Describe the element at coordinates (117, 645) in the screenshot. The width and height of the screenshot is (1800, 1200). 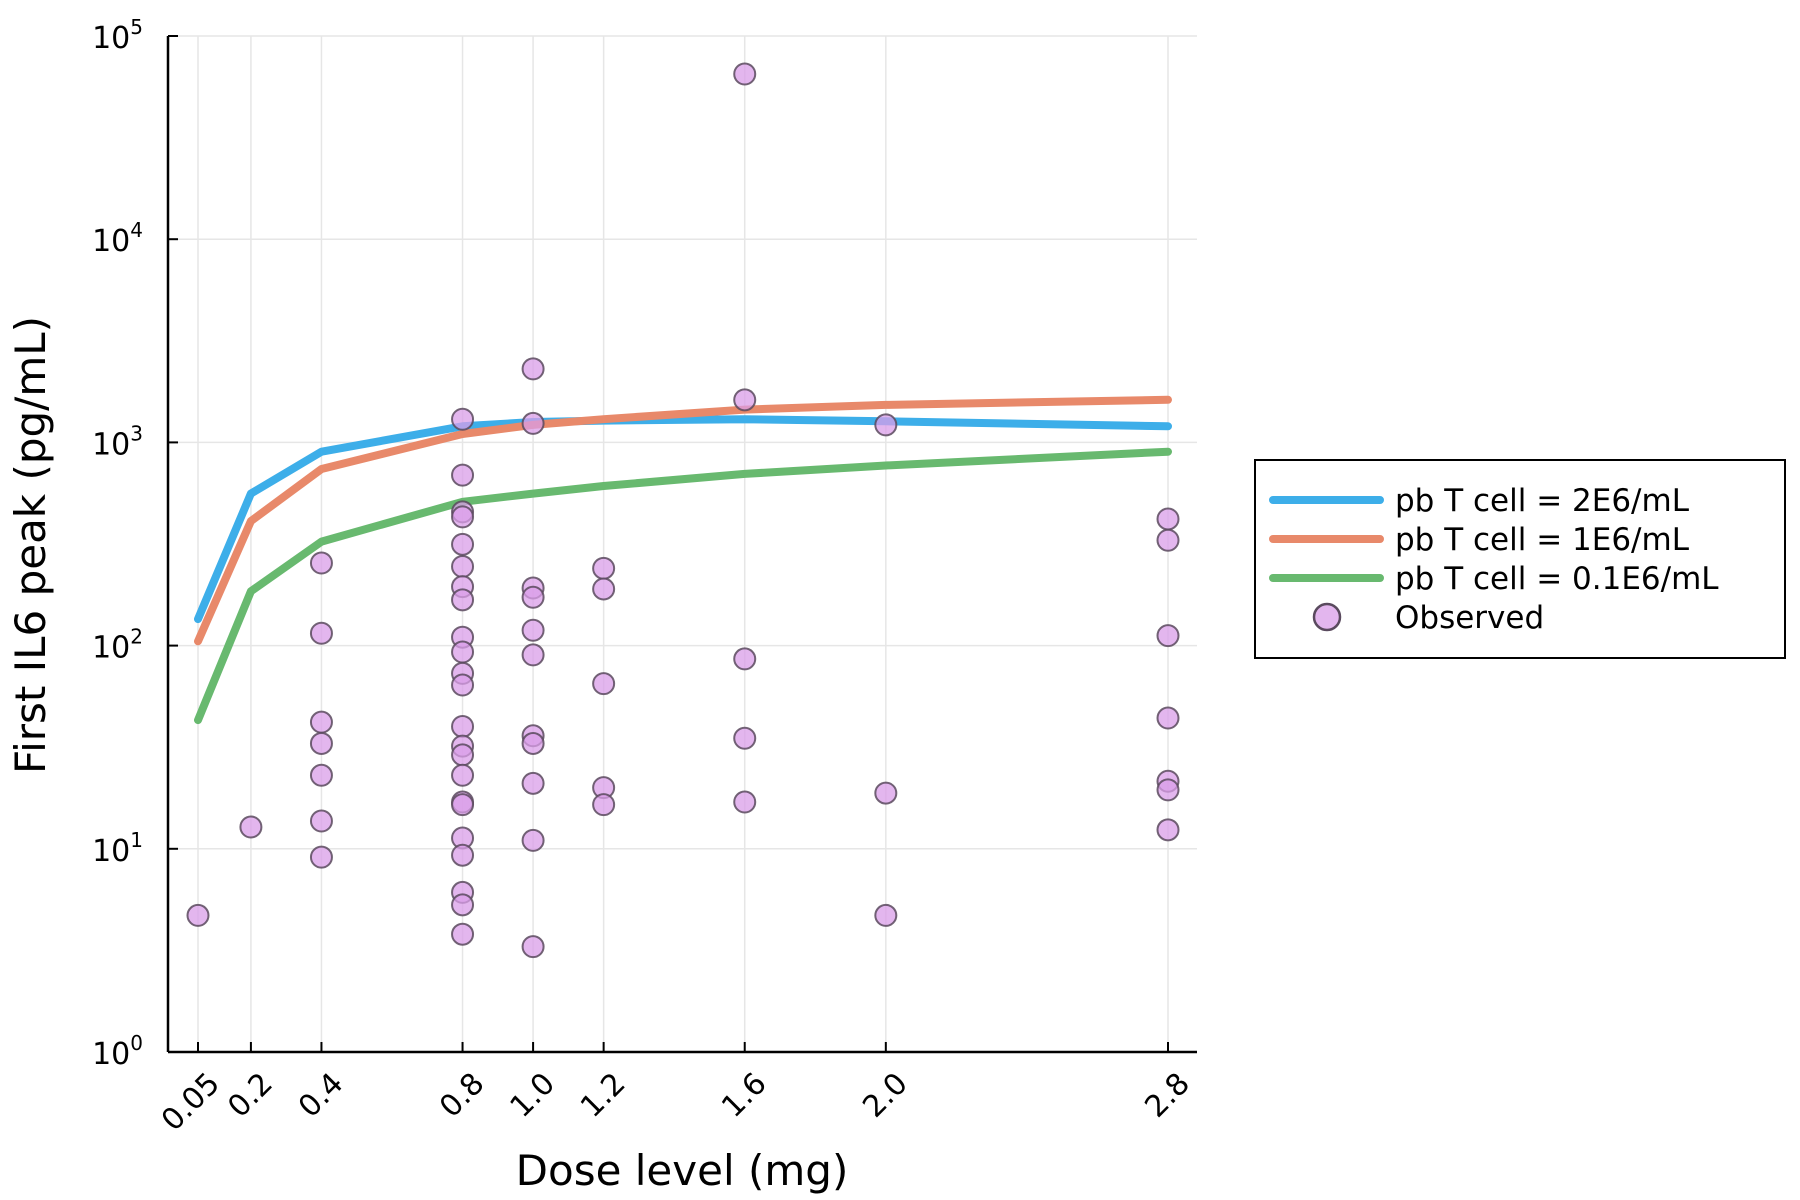
I see `y-tick-label: 102` at that location.